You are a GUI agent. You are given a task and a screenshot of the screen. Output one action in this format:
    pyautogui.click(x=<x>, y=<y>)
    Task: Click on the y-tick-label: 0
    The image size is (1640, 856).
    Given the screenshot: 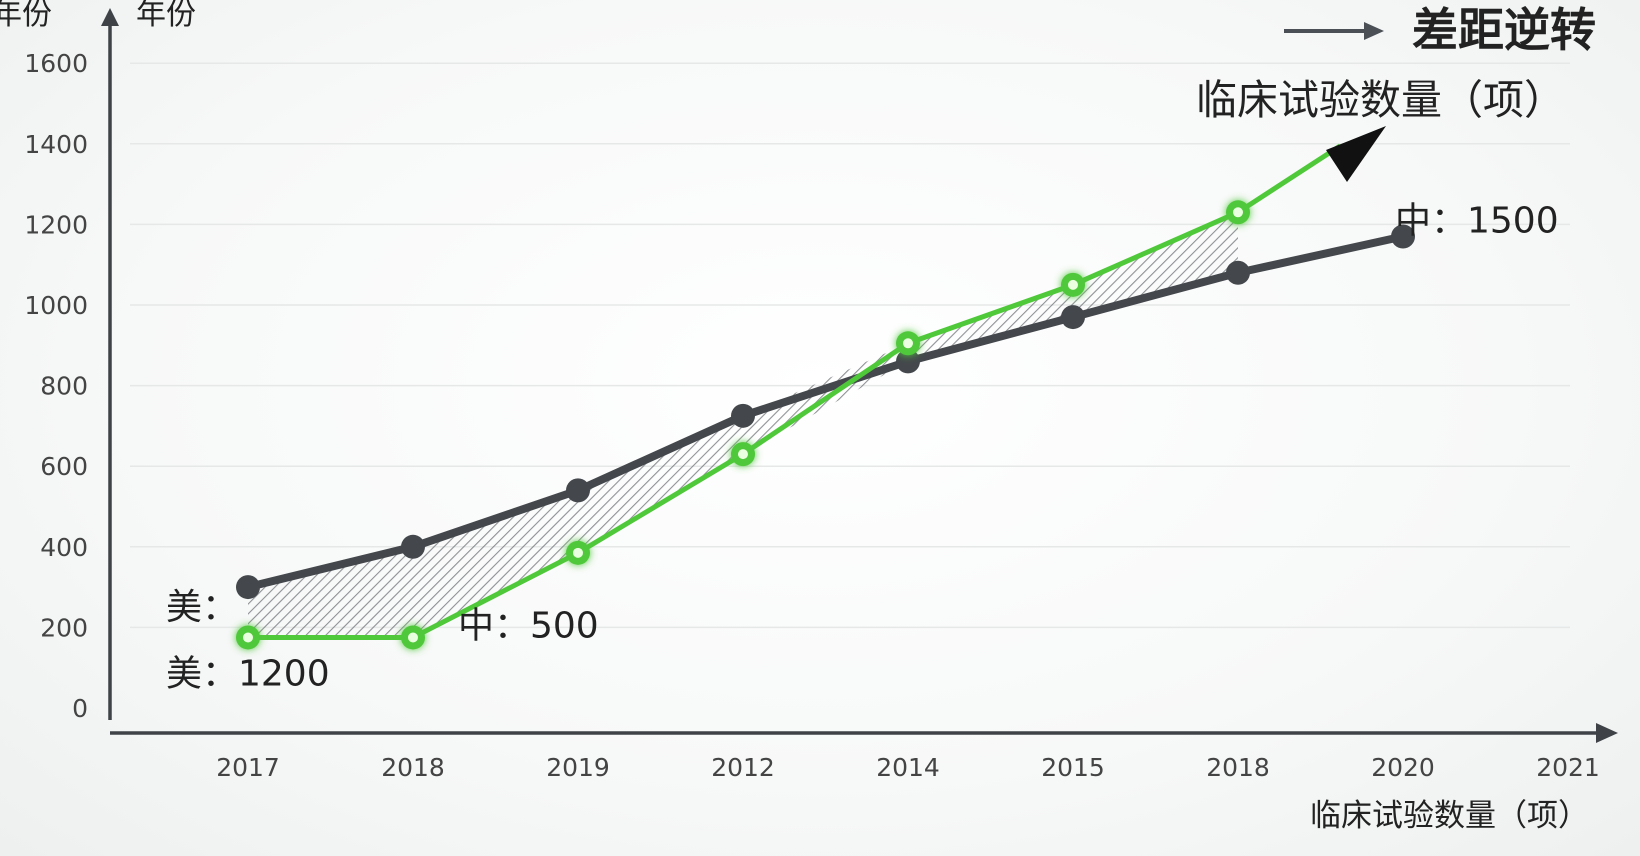 What is the action you would take?
    pyautogui.click(x=80, y=708)
    